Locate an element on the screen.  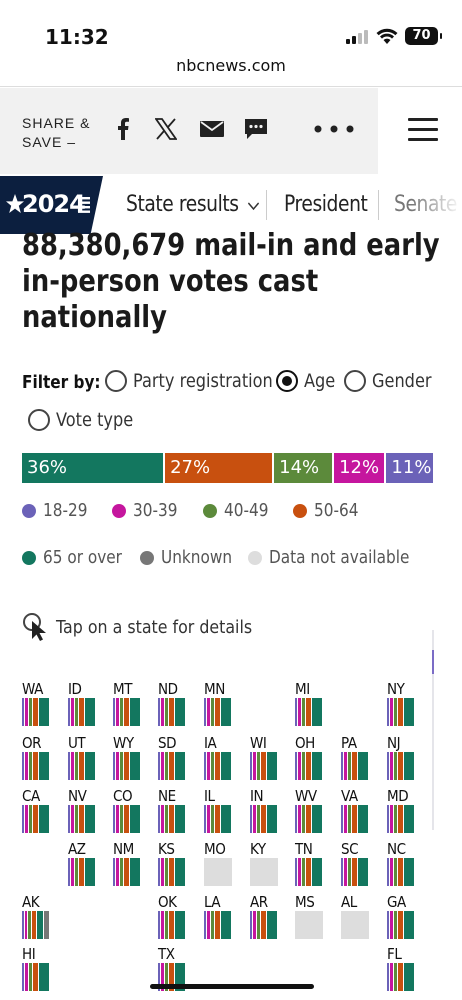
nav-state-results: State results is located at coordinates (193, 204).